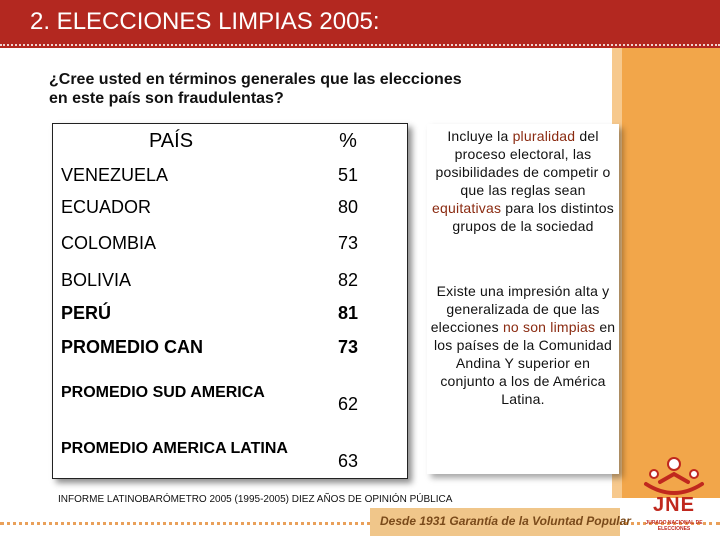  What do you see at coordinates (360, 523) in the screenshot?
I see `footer-dotted-line` at bounding box center [360, 523].